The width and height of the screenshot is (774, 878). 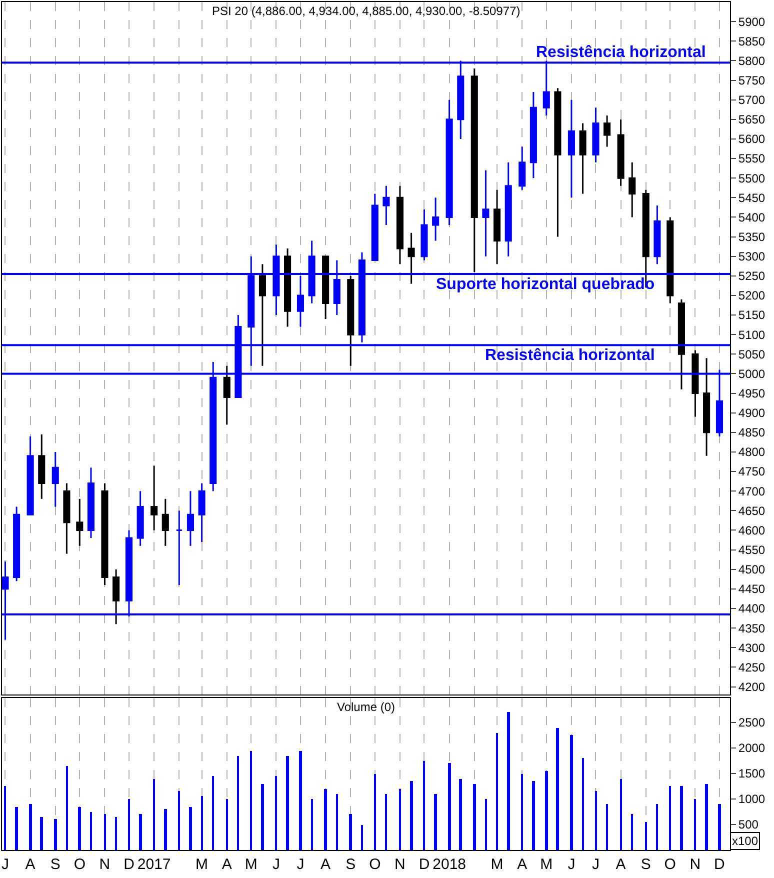 What do you see at coordinates (752, 373) in the screenshot?
I see `y-tick-label: 5000` at bounding box center [752, 373].